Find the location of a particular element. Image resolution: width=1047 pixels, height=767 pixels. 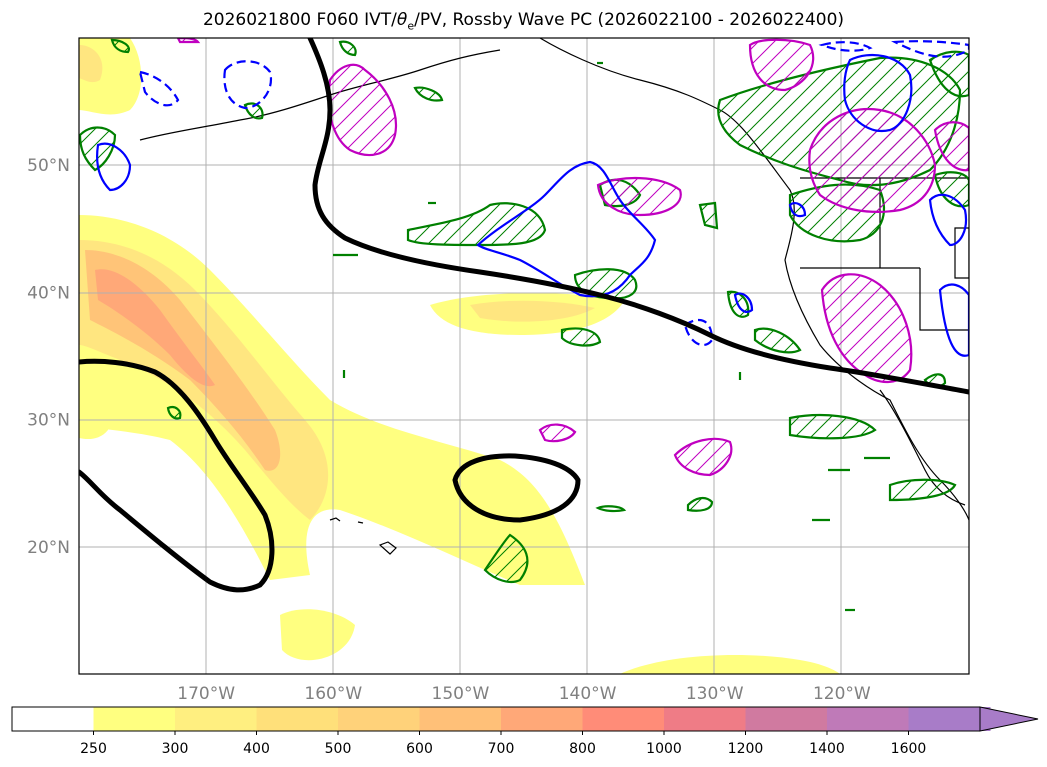

hawaii is located at coordinates (363, 536).